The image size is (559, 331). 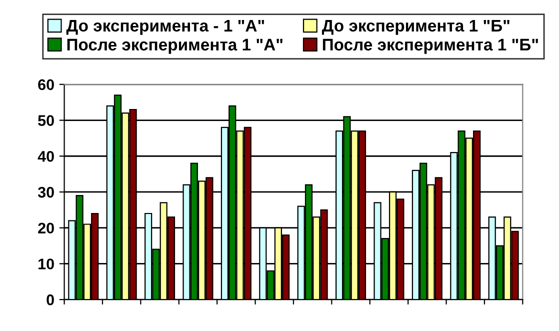 I want to click on legend-label: После эксперимента 1 "А", so click(x=174, y=46).